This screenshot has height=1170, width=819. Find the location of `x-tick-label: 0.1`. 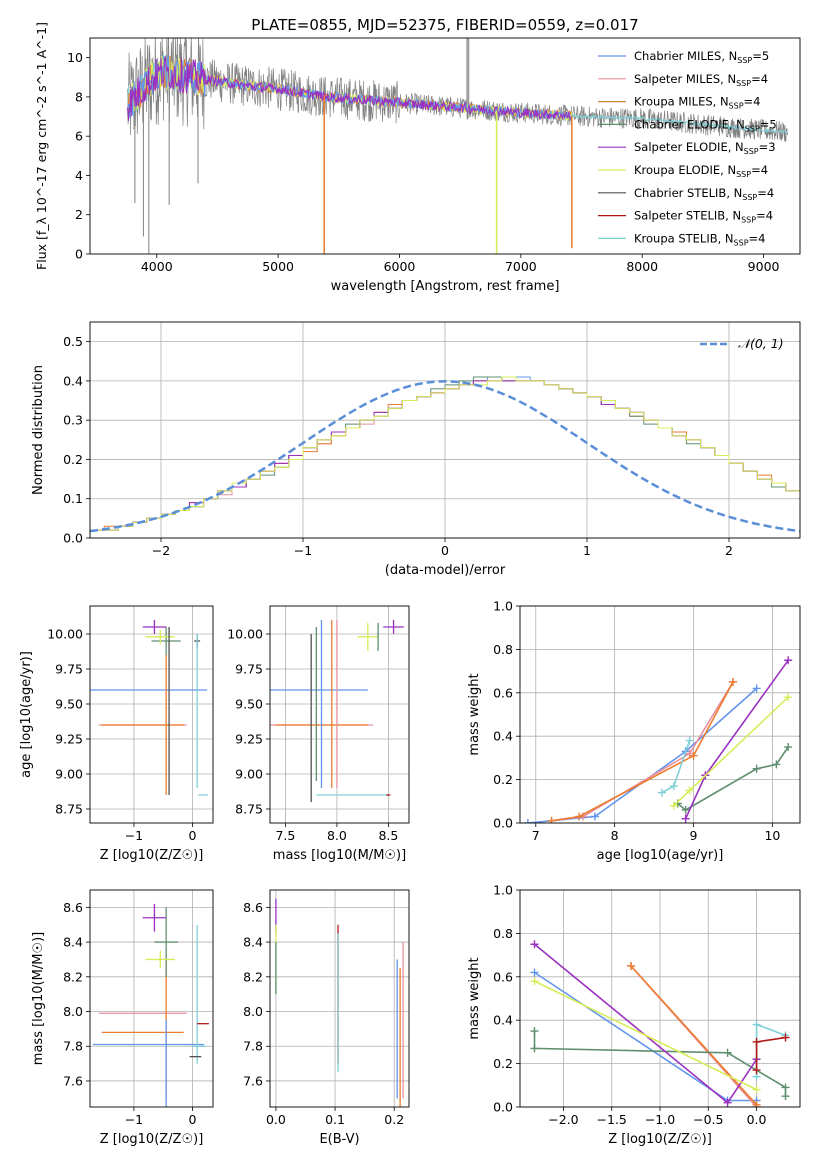

x-tick-label: 0.1 is located at coordinates (335, 1119).